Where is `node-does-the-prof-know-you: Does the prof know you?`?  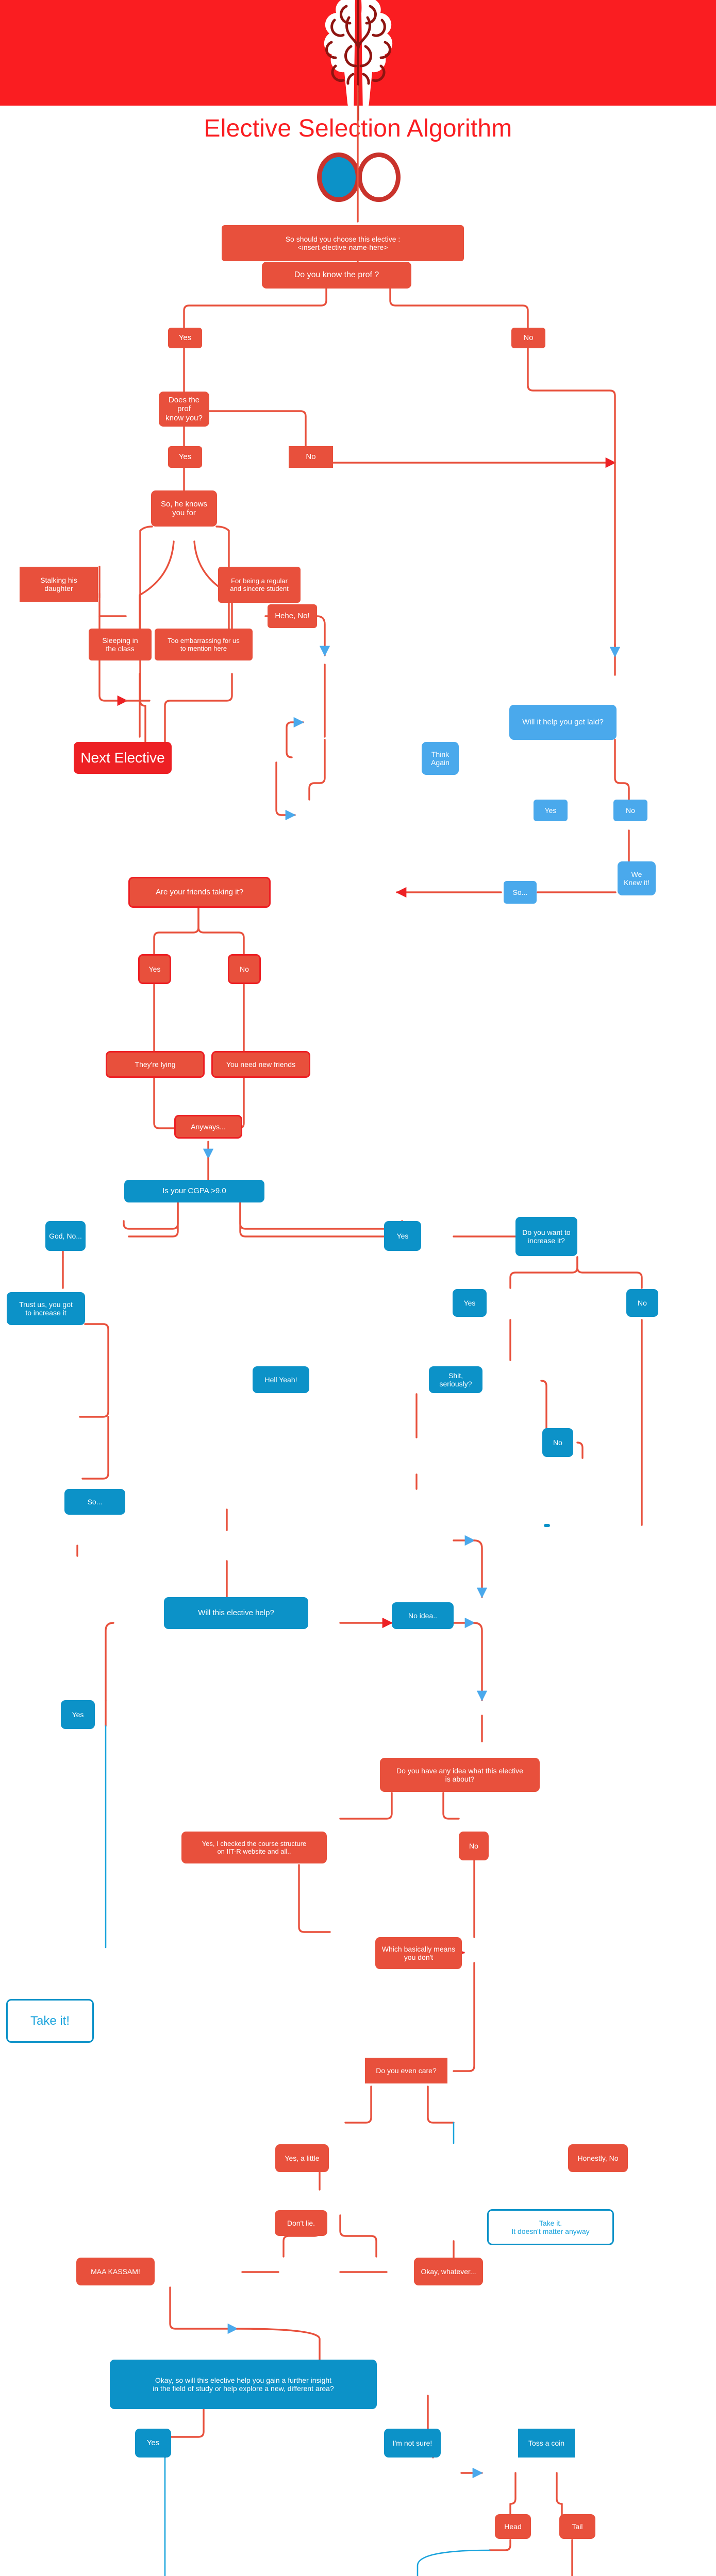
node-does-the-prof-know-you: Does the prof know you? is located at coordinates (184, 409).